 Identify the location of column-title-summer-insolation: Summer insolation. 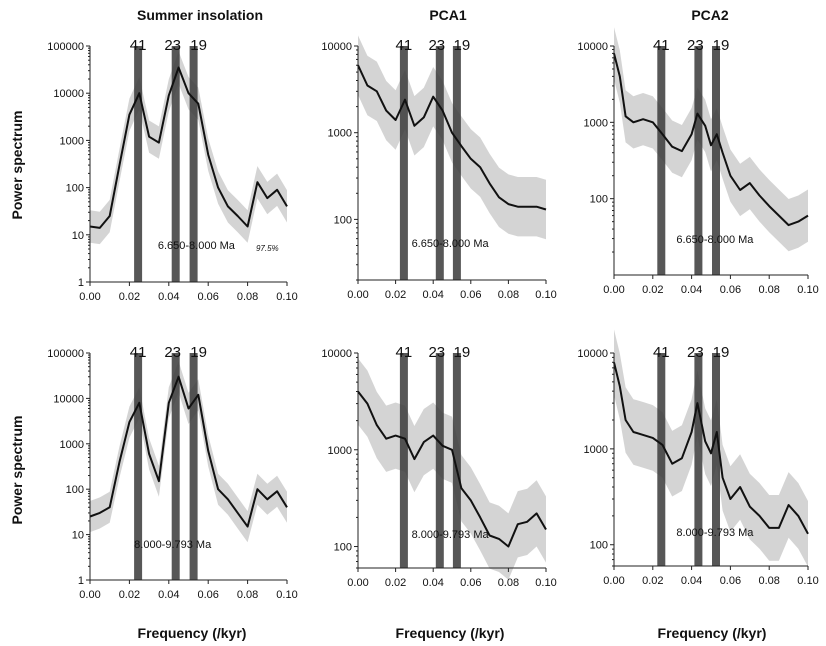
(200, 15).